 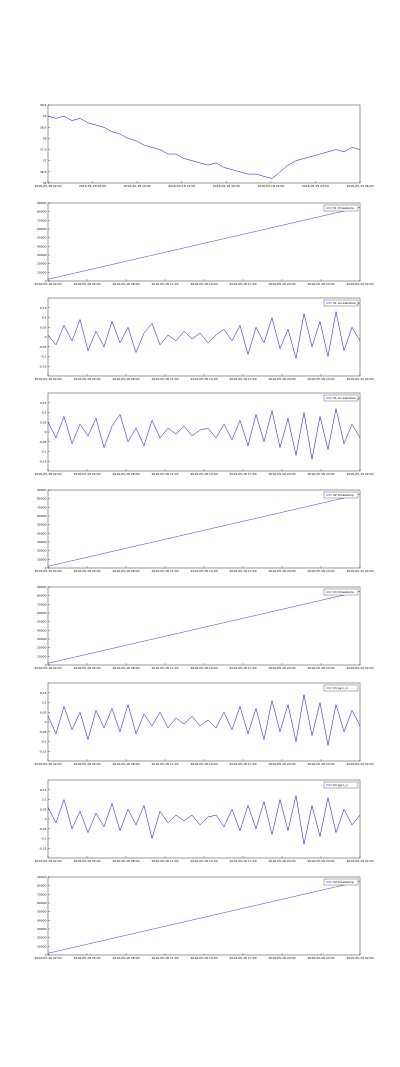 What do you see at coordinates (43, 442) in the screenshot?
I see `y-tick-label: -0.05` at bounding box center [43, 442].